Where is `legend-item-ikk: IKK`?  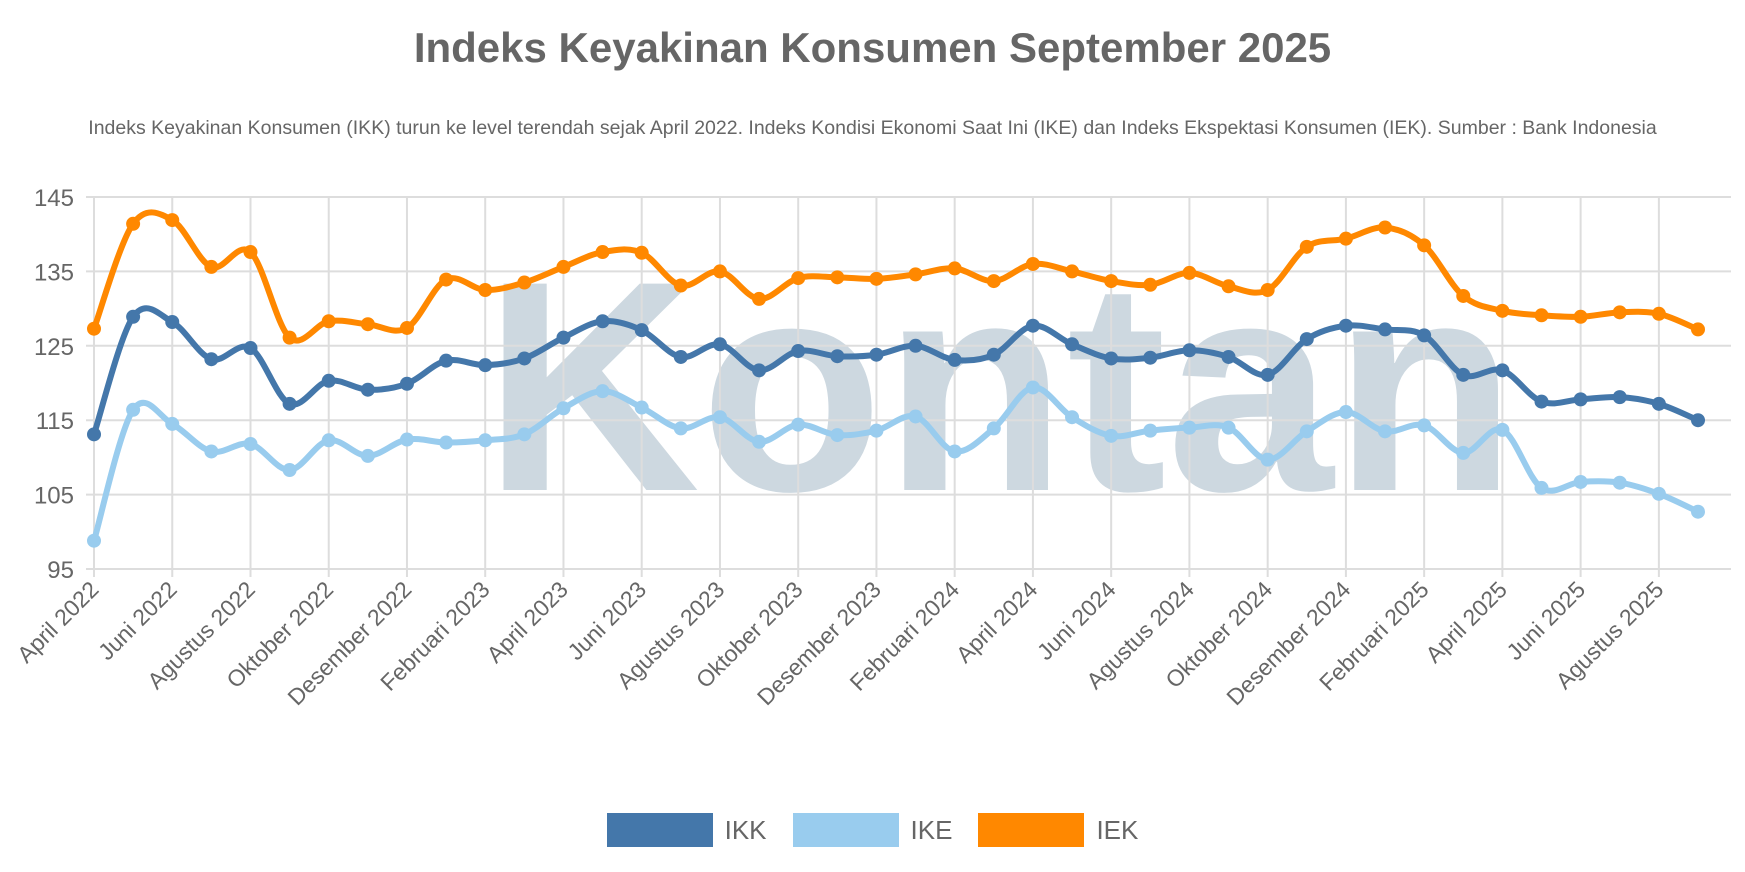 legend-item-ikk: IKK is located at coordinates (686, 830).